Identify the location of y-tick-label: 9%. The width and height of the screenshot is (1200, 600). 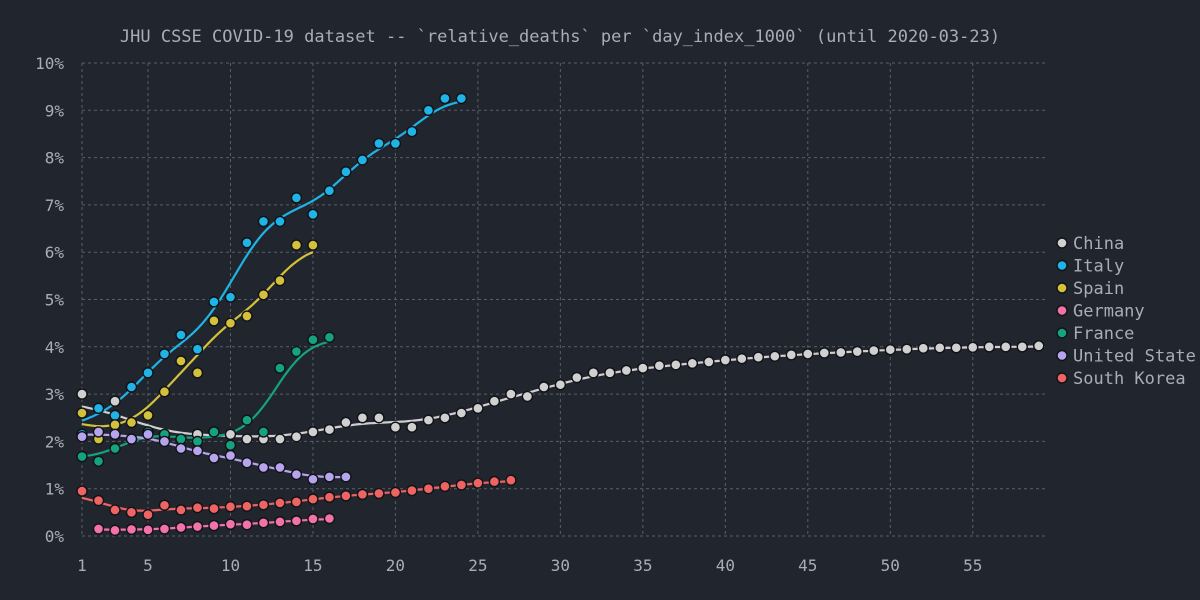
(55, 110).